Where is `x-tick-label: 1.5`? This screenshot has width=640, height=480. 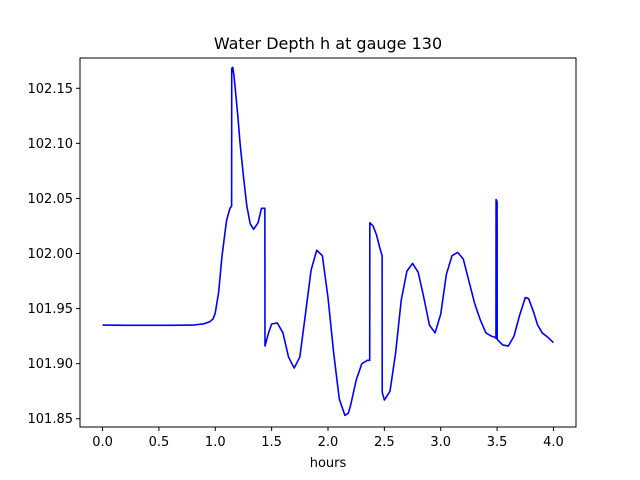
x-tick-label: 1.5 is located at coordinates (271, 442).